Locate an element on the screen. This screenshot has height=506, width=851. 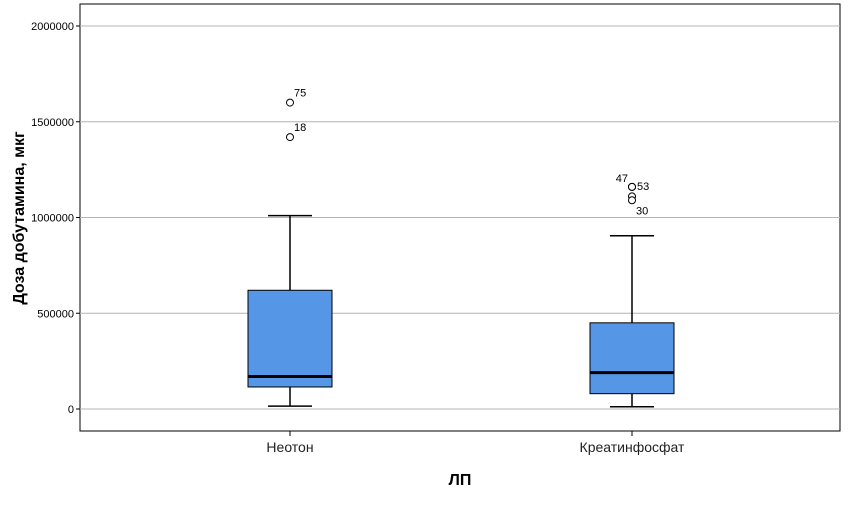
x-tick-label: Неотон is located at coordinates (289, 447).